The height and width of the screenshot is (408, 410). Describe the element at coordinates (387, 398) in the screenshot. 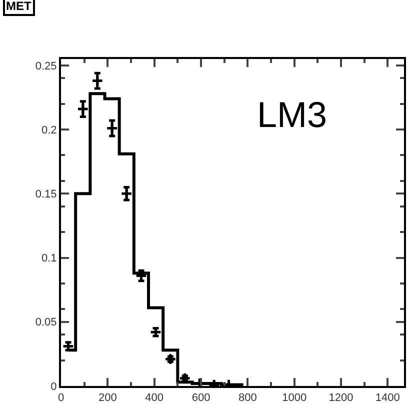

I see `x-tick-label: 1400` at that location.